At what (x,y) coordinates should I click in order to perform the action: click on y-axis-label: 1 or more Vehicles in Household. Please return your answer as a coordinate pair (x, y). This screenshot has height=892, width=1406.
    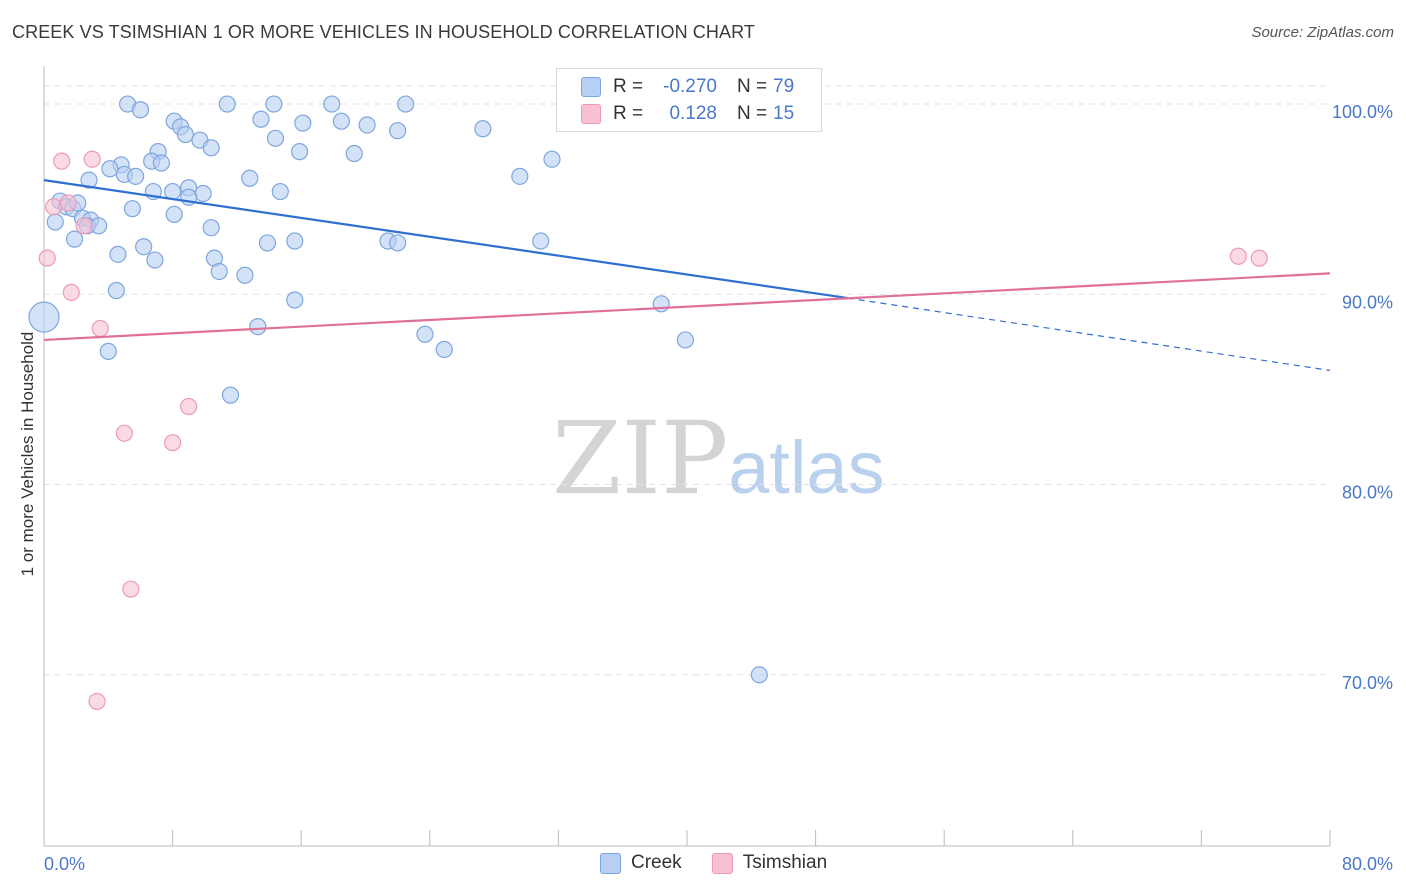
    Looking at the image, I should click on (27, 454).